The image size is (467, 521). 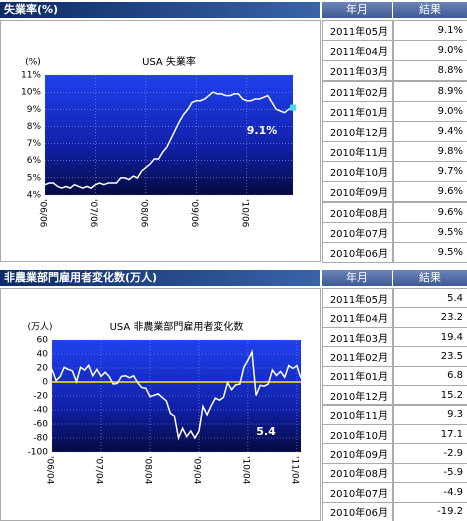 I want to click on y-axis-label: (万人), so click(x=39, y=327).